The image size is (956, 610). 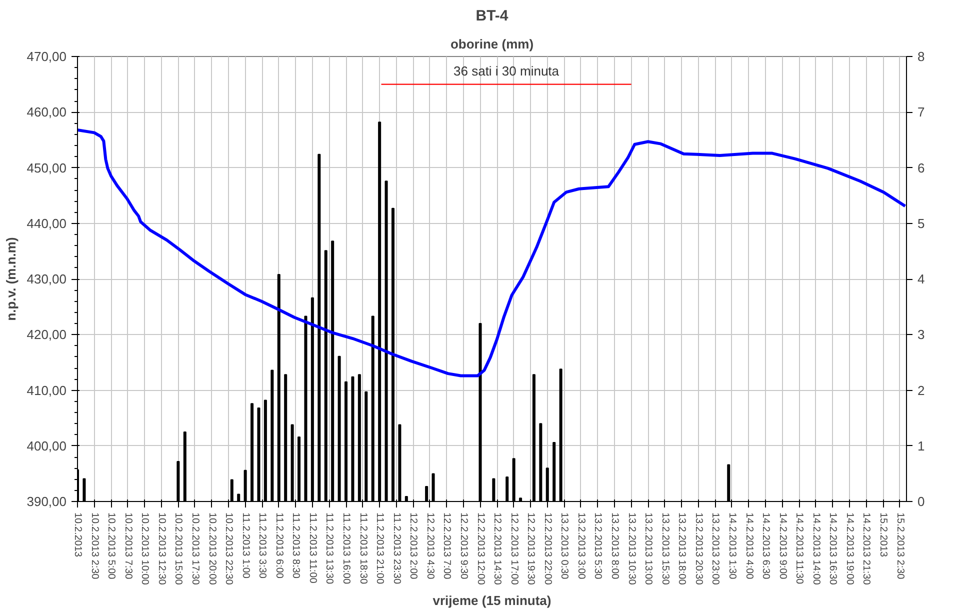 What do you see at coordinates (46, 168) in the screenshot?
I see `y-tick-label: 450,00` at bounding box center [46, 168].